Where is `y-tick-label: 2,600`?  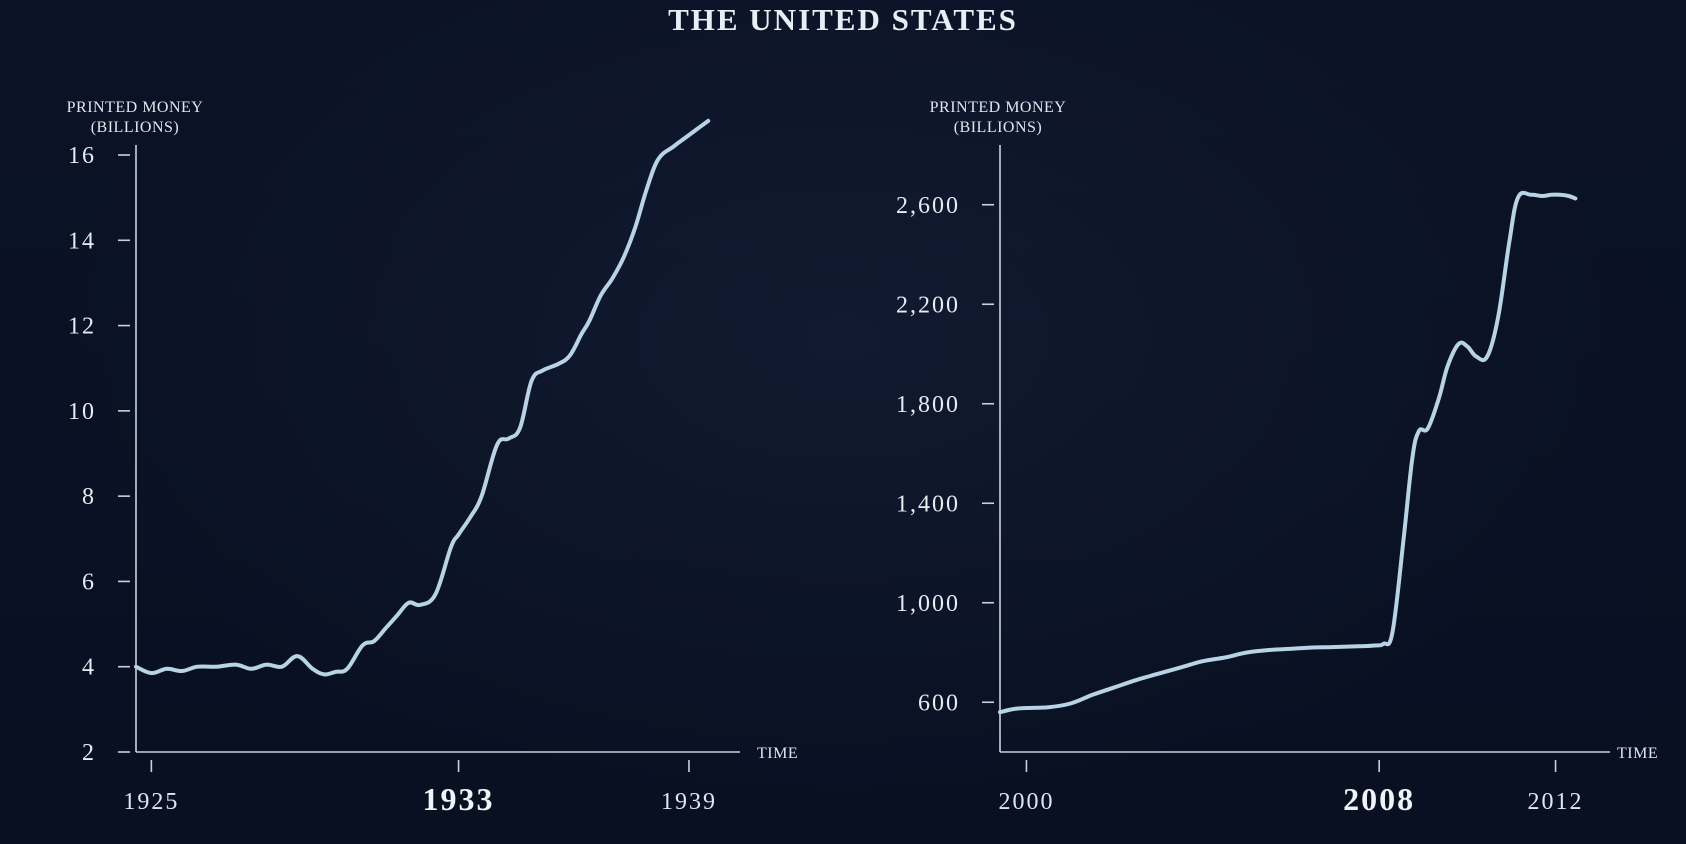
y-tick-label: 2,600 is located at coordinates (928, 206).